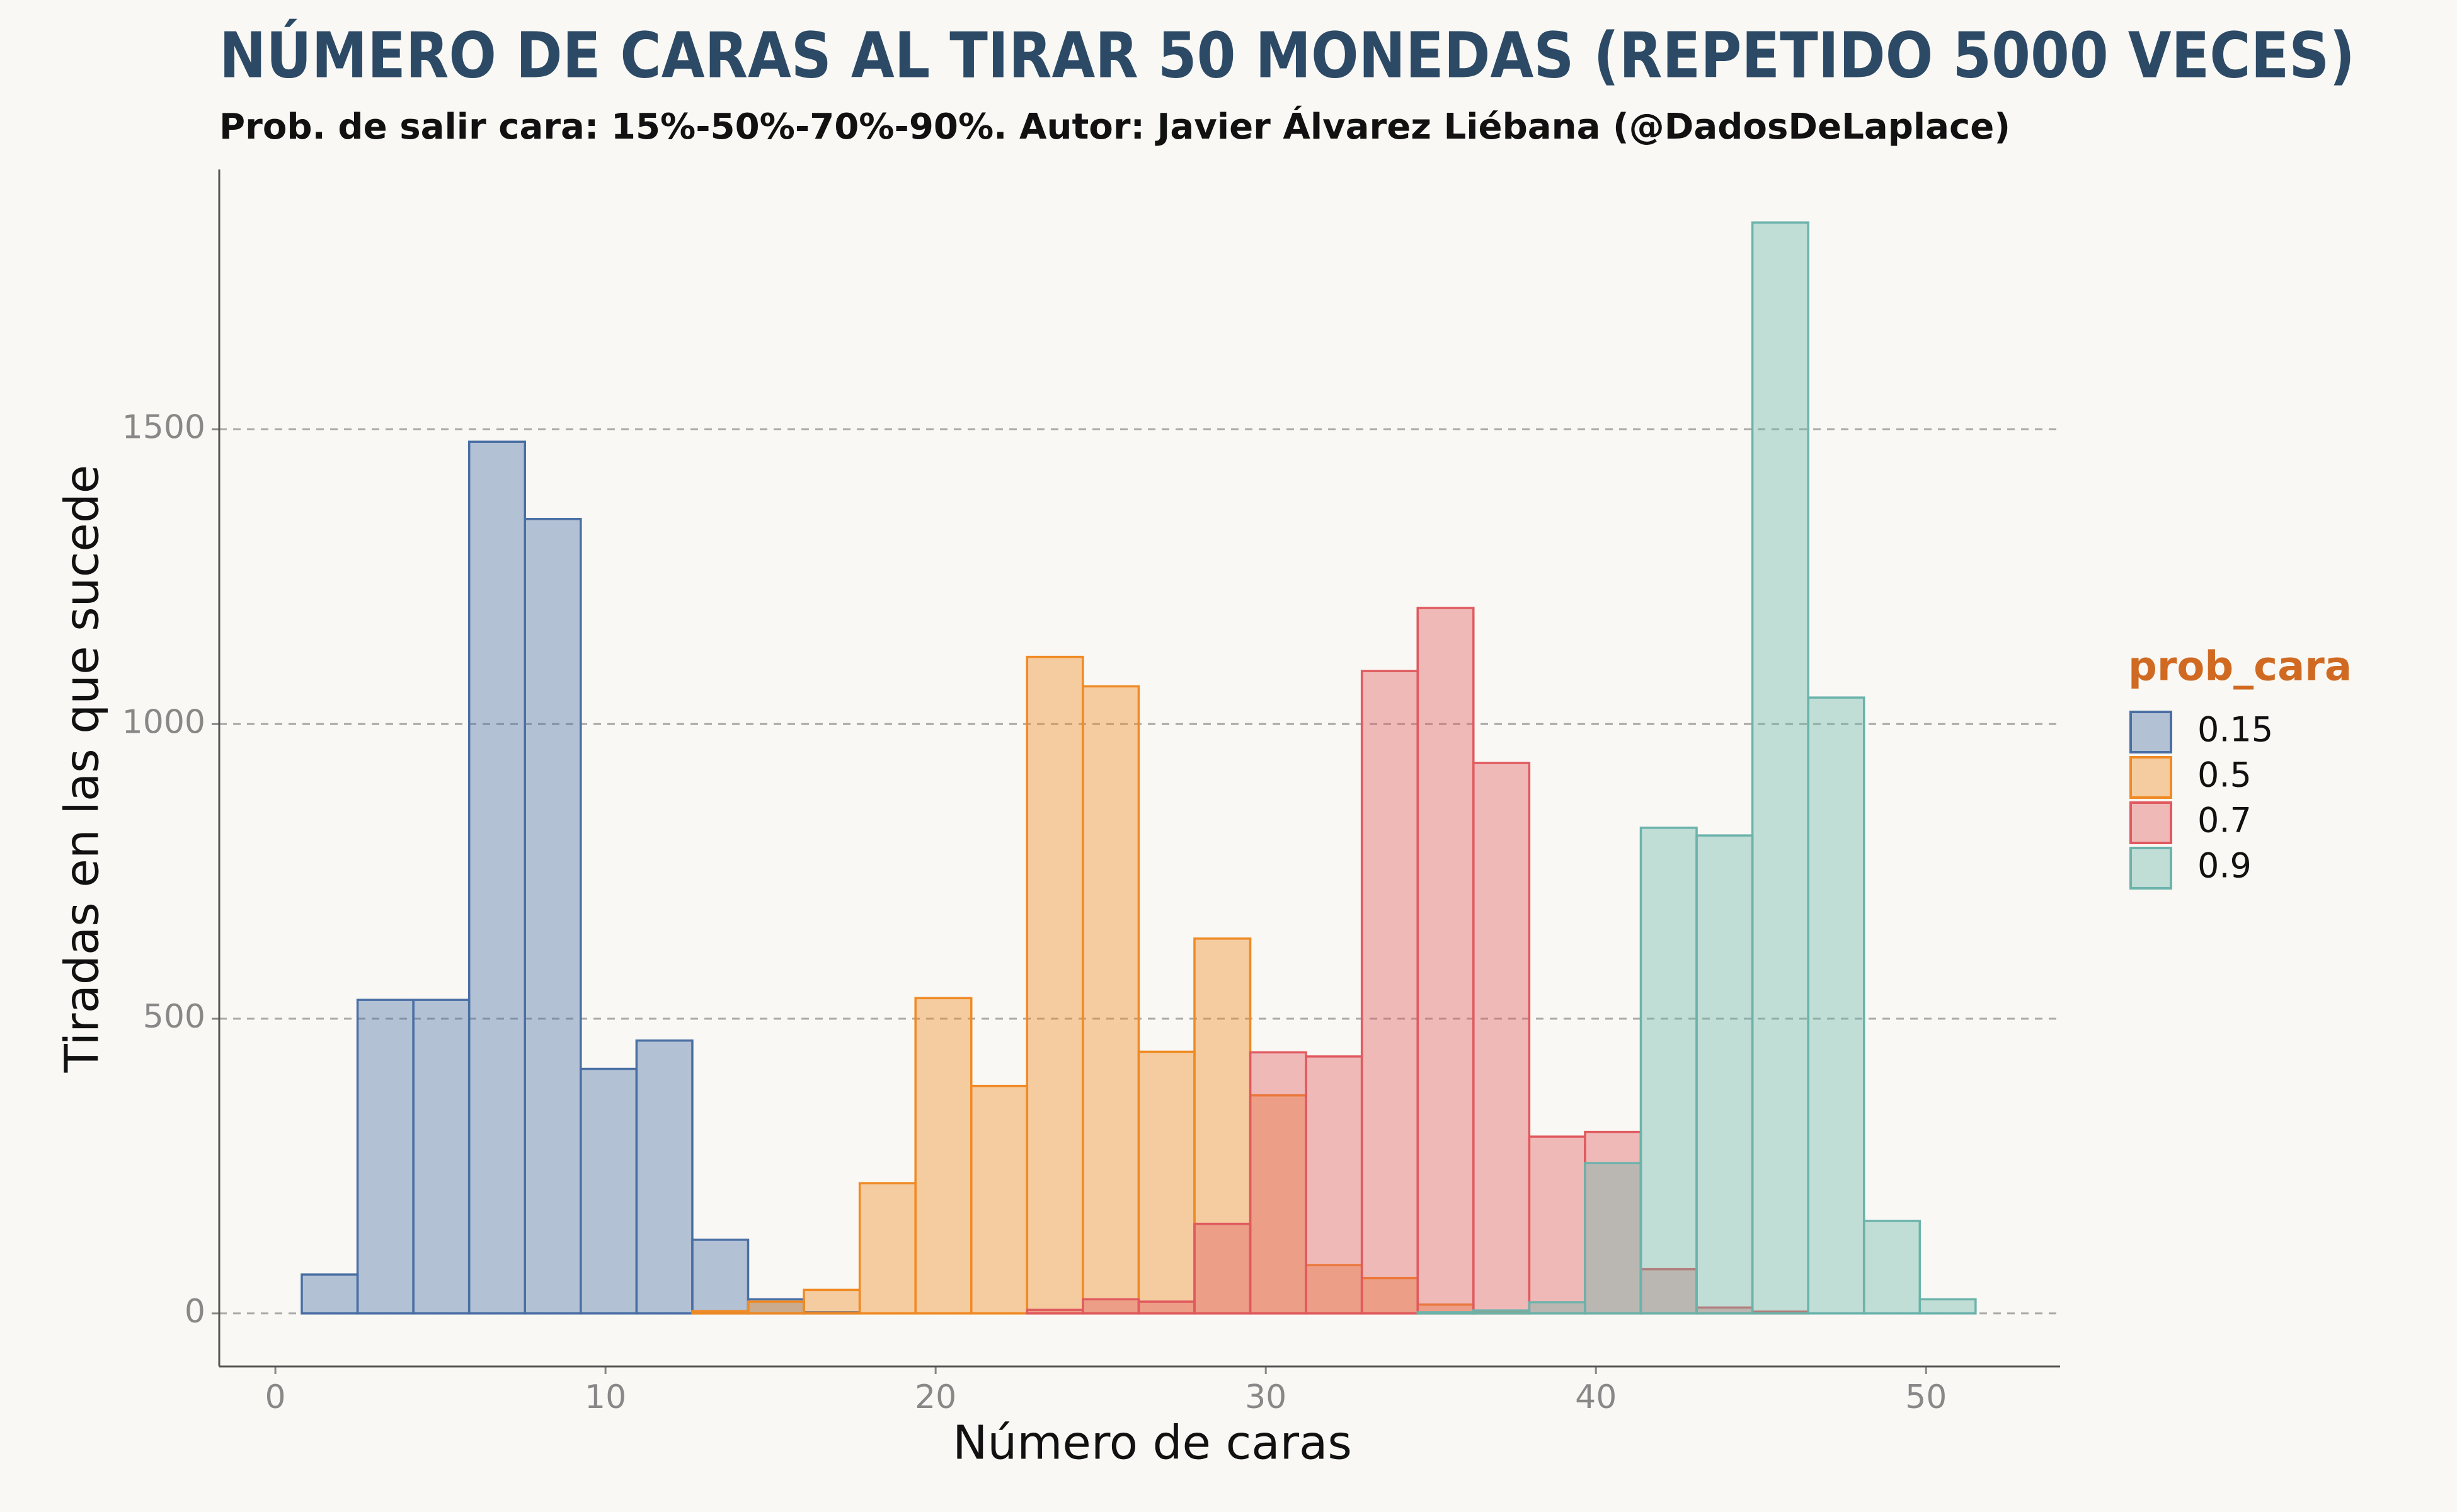 The width and height of the screenshot is (2457, 1512). What do you see at coordinates (935, 1397) in the screenshot?
I see `x-tick-label: 20` at bounding box center [935, 1397].